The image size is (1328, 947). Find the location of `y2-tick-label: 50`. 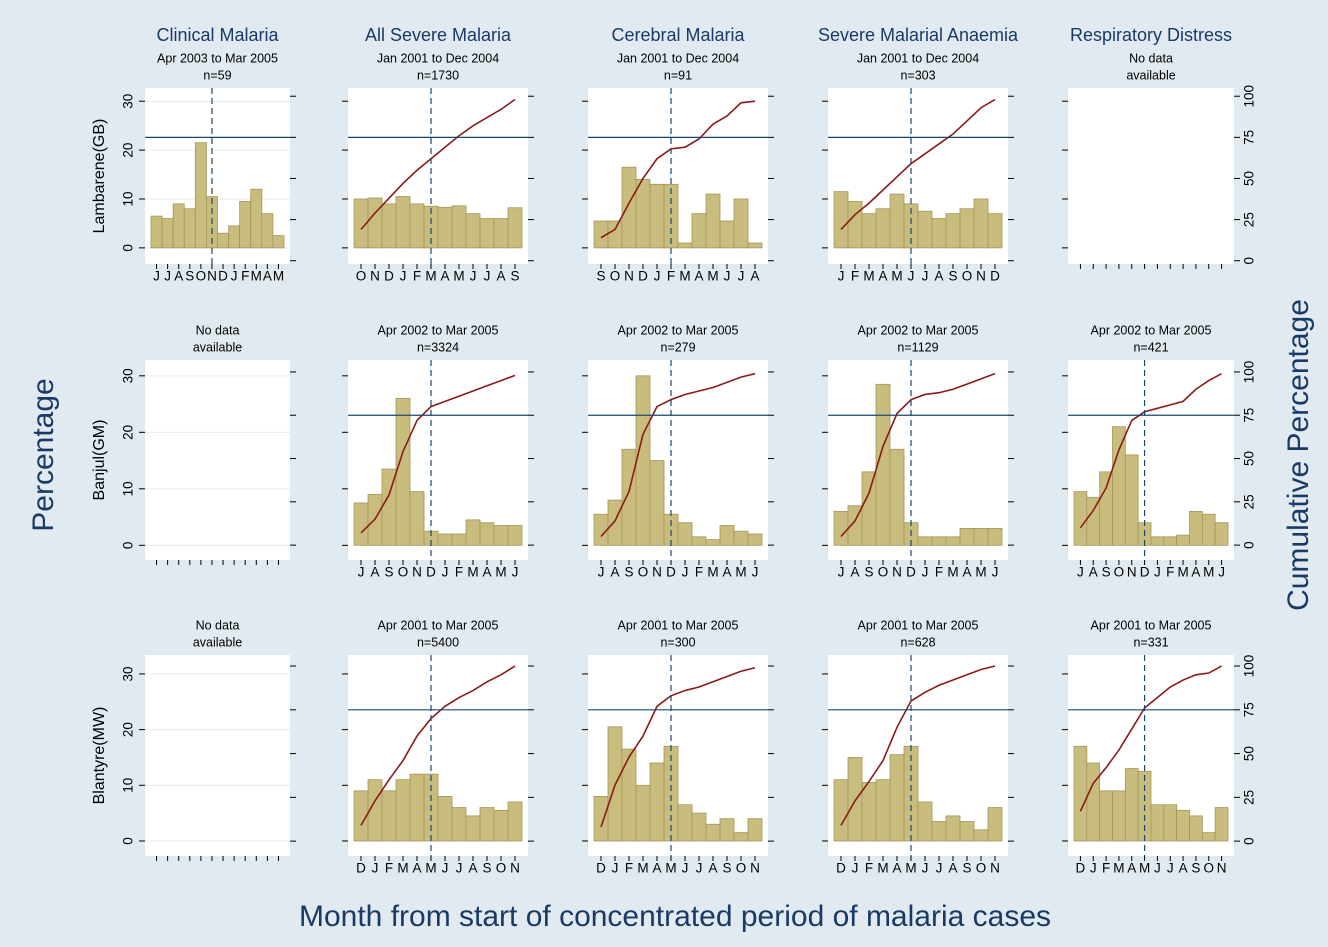

y2-tick-label: 50 is located at coordinates (1249, 178).